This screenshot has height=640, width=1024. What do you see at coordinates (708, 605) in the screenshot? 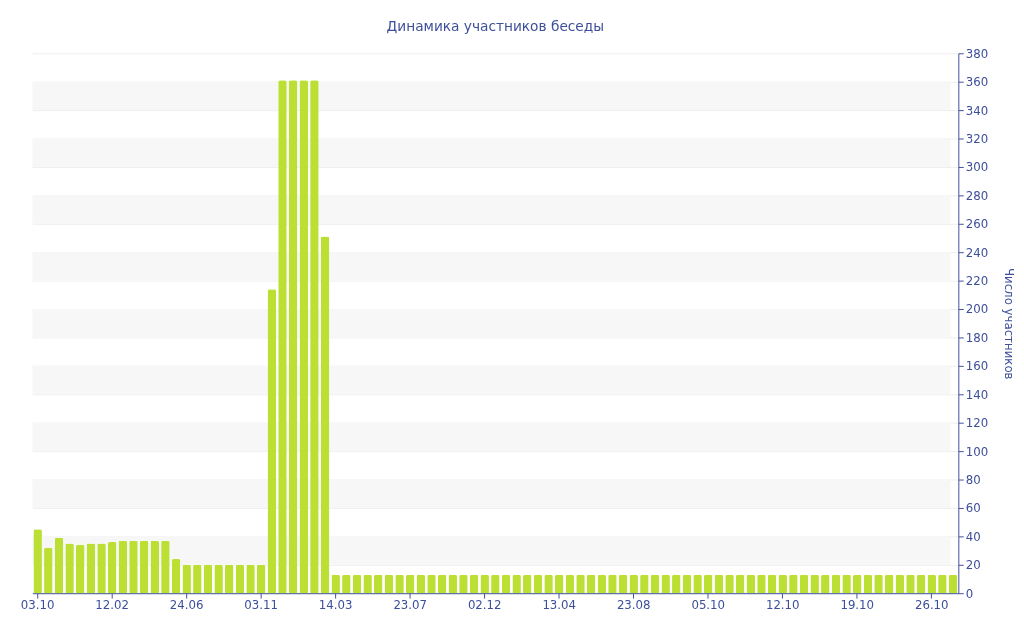
I see `x-tick-label: 05.10` at bounding box center [708, 605].